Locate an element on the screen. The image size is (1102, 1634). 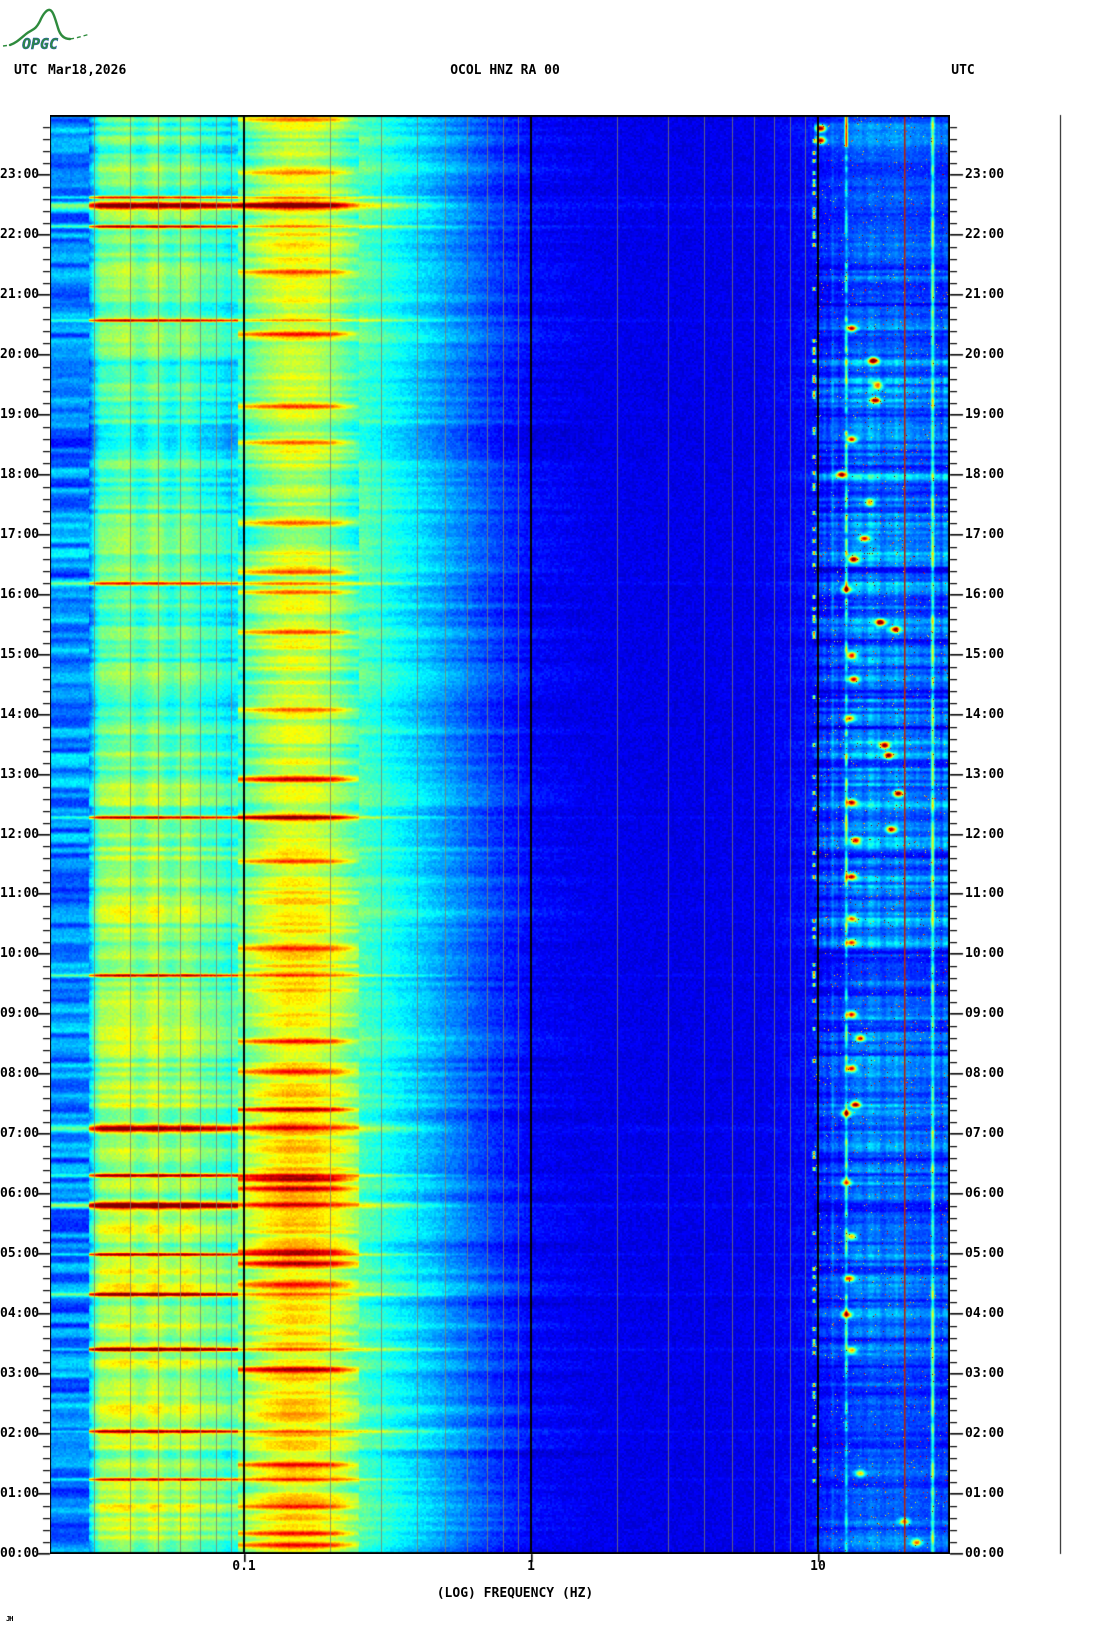
time-label-left: 22:00 is located at coordinates (20, 234).